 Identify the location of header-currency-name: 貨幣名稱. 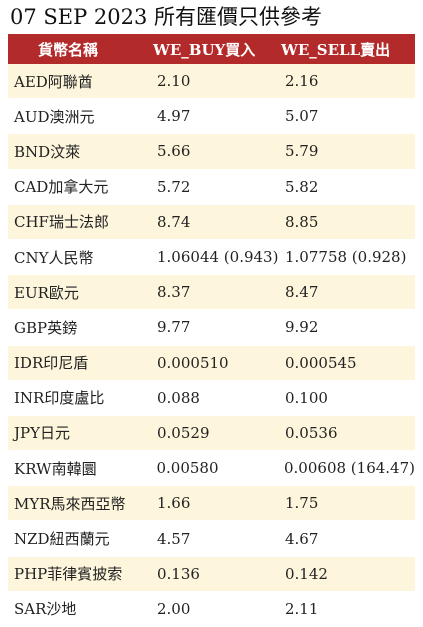
(68, 49).